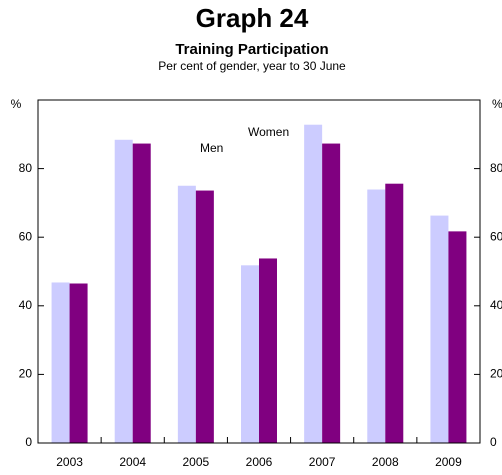 Image resolution: width=502 pixels, height=475 pixels. What do you see at coordinates (132, 462) in the screenshot?
I see `x-tick-label: 2004` at bounding box center [132, 462].